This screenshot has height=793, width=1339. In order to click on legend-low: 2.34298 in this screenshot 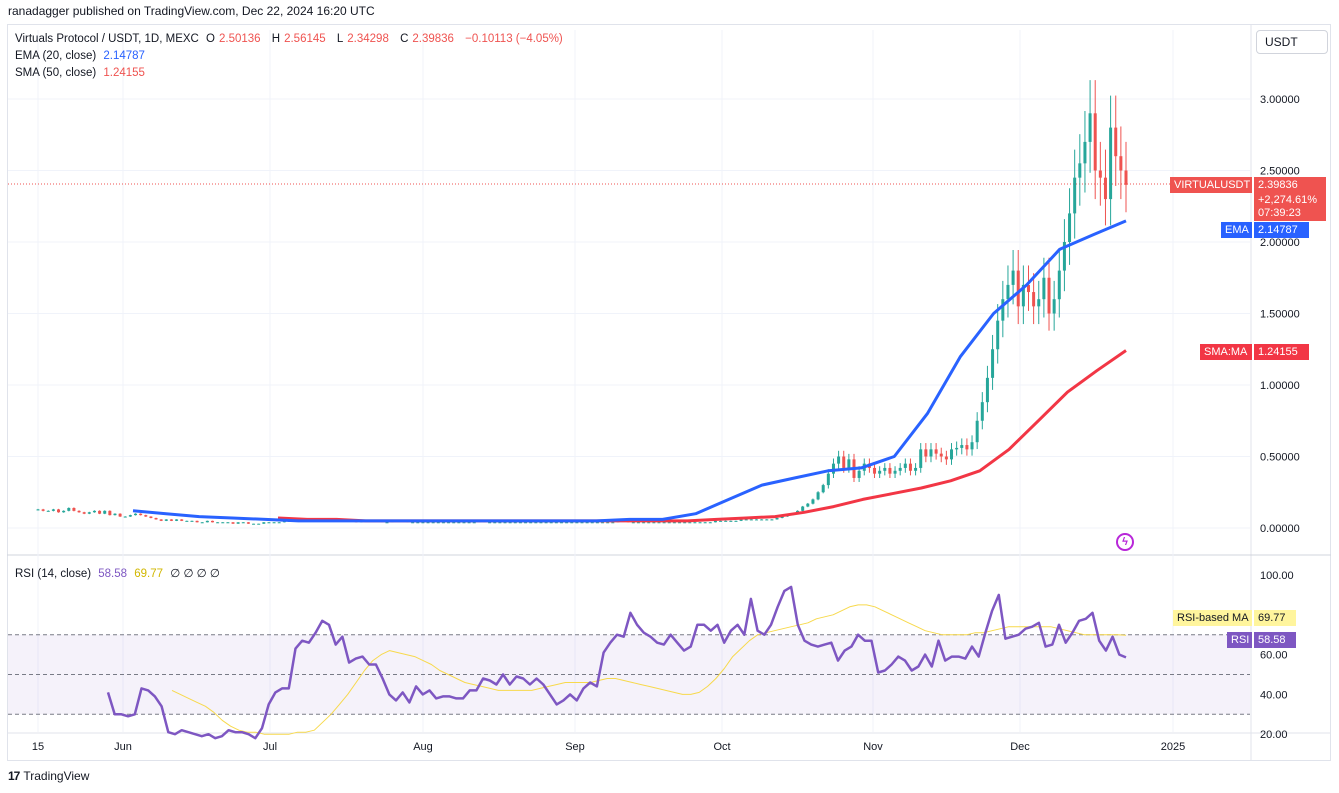, I will do `click(368, 39)`.